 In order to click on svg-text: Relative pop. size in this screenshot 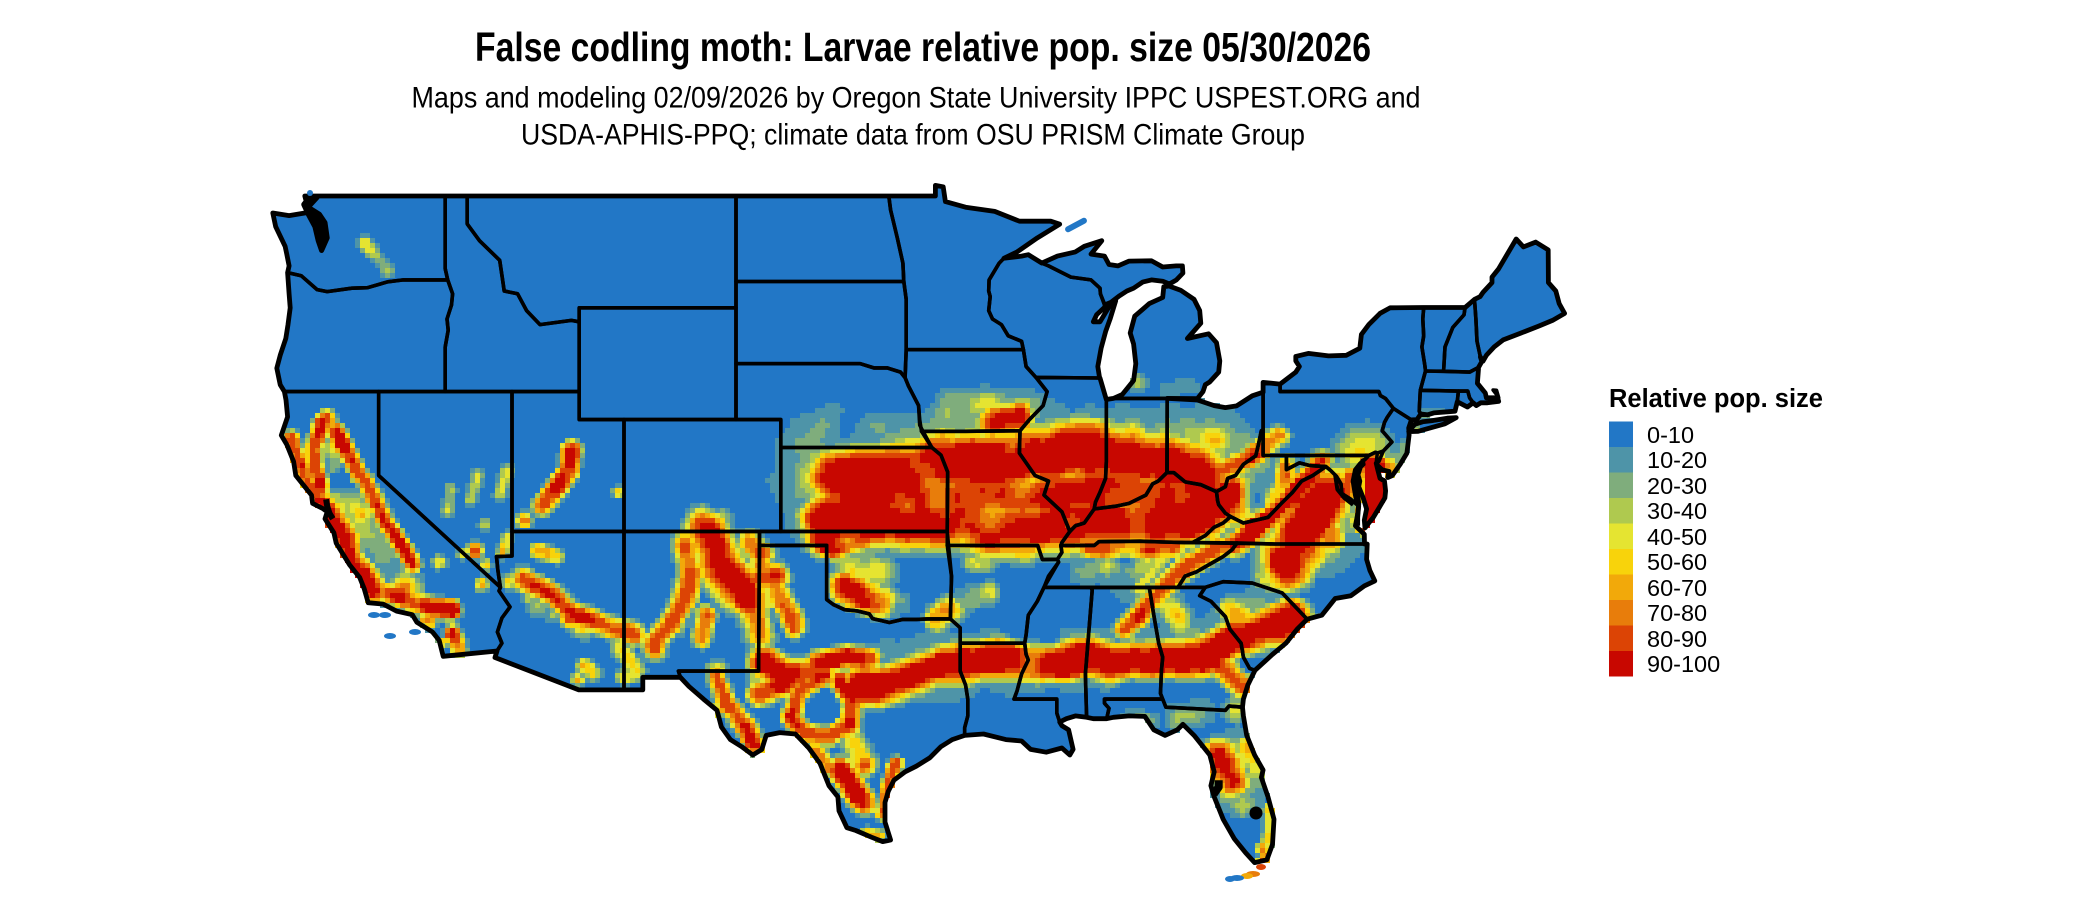, I will do `click(1716, 399)`.